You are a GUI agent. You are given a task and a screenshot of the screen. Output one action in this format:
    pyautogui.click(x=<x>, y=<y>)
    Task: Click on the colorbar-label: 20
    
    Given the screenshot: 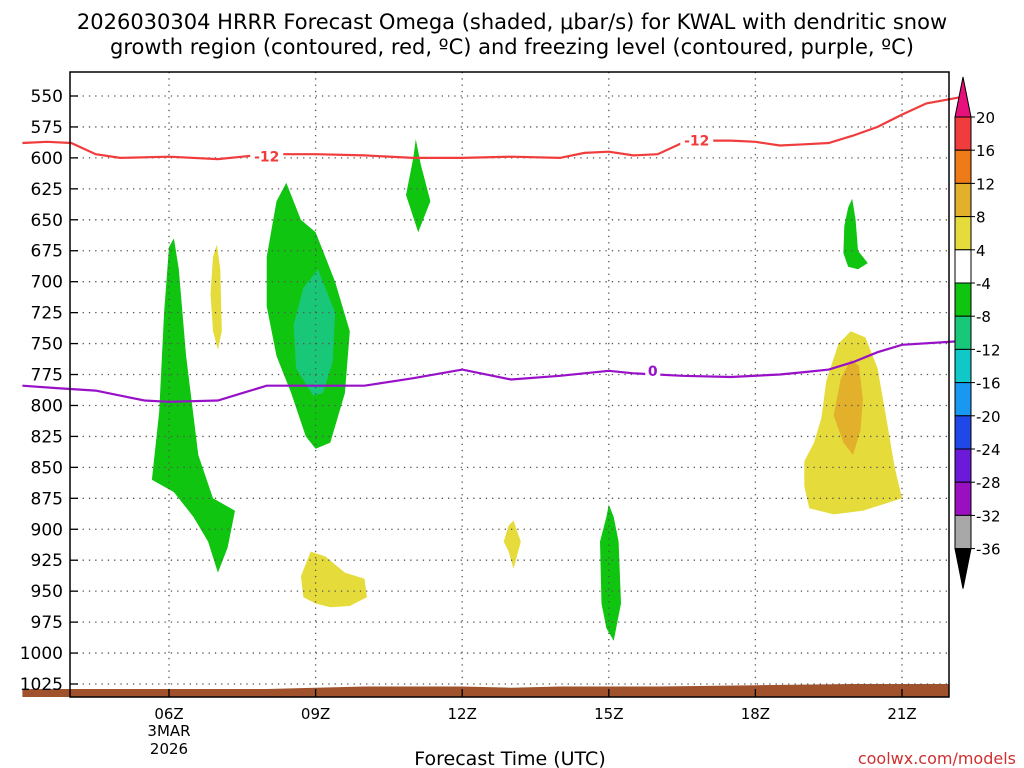 What is the action you would take?
    pyautogui.click(x=985, y=118)
    